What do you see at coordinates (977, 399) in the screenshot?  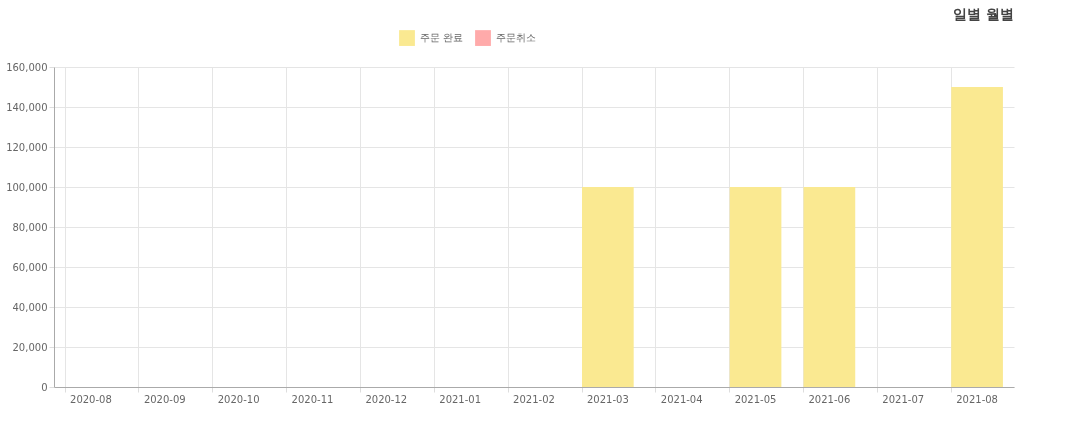 I see `x-tick-label: 2021-08` at bounding box center [977, 399].